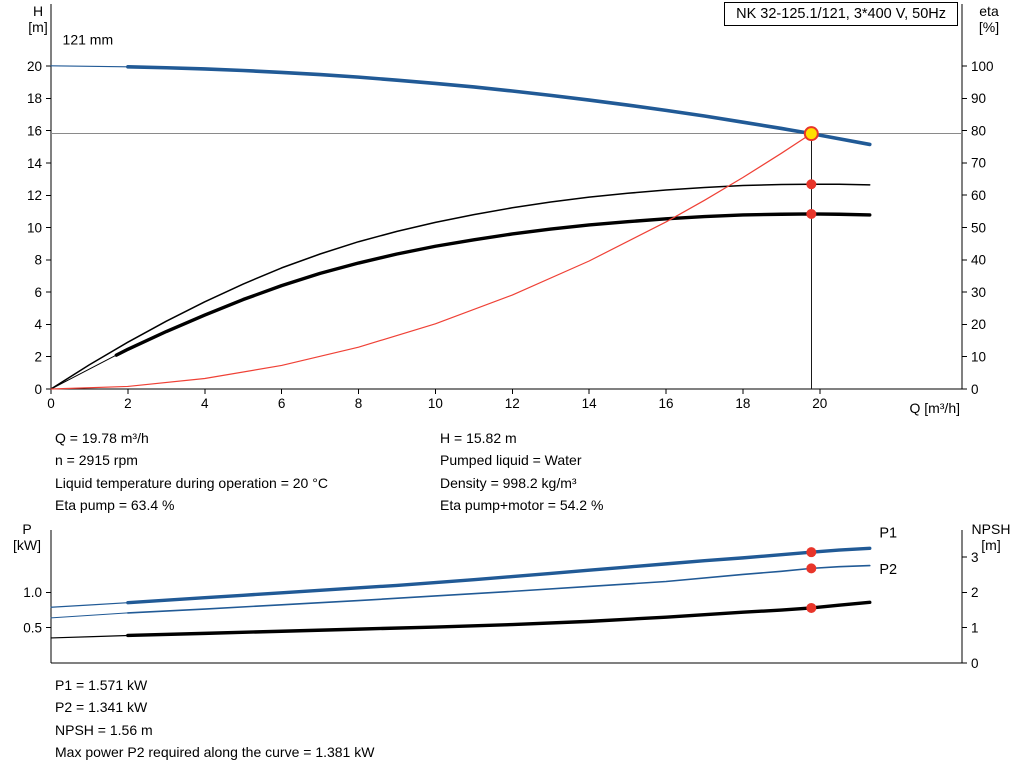 The image size is (1024, 781). What do you see at coordinates (811, 607) in the screenshot?
I see `npsh-point` at bounding box center [811, 607].